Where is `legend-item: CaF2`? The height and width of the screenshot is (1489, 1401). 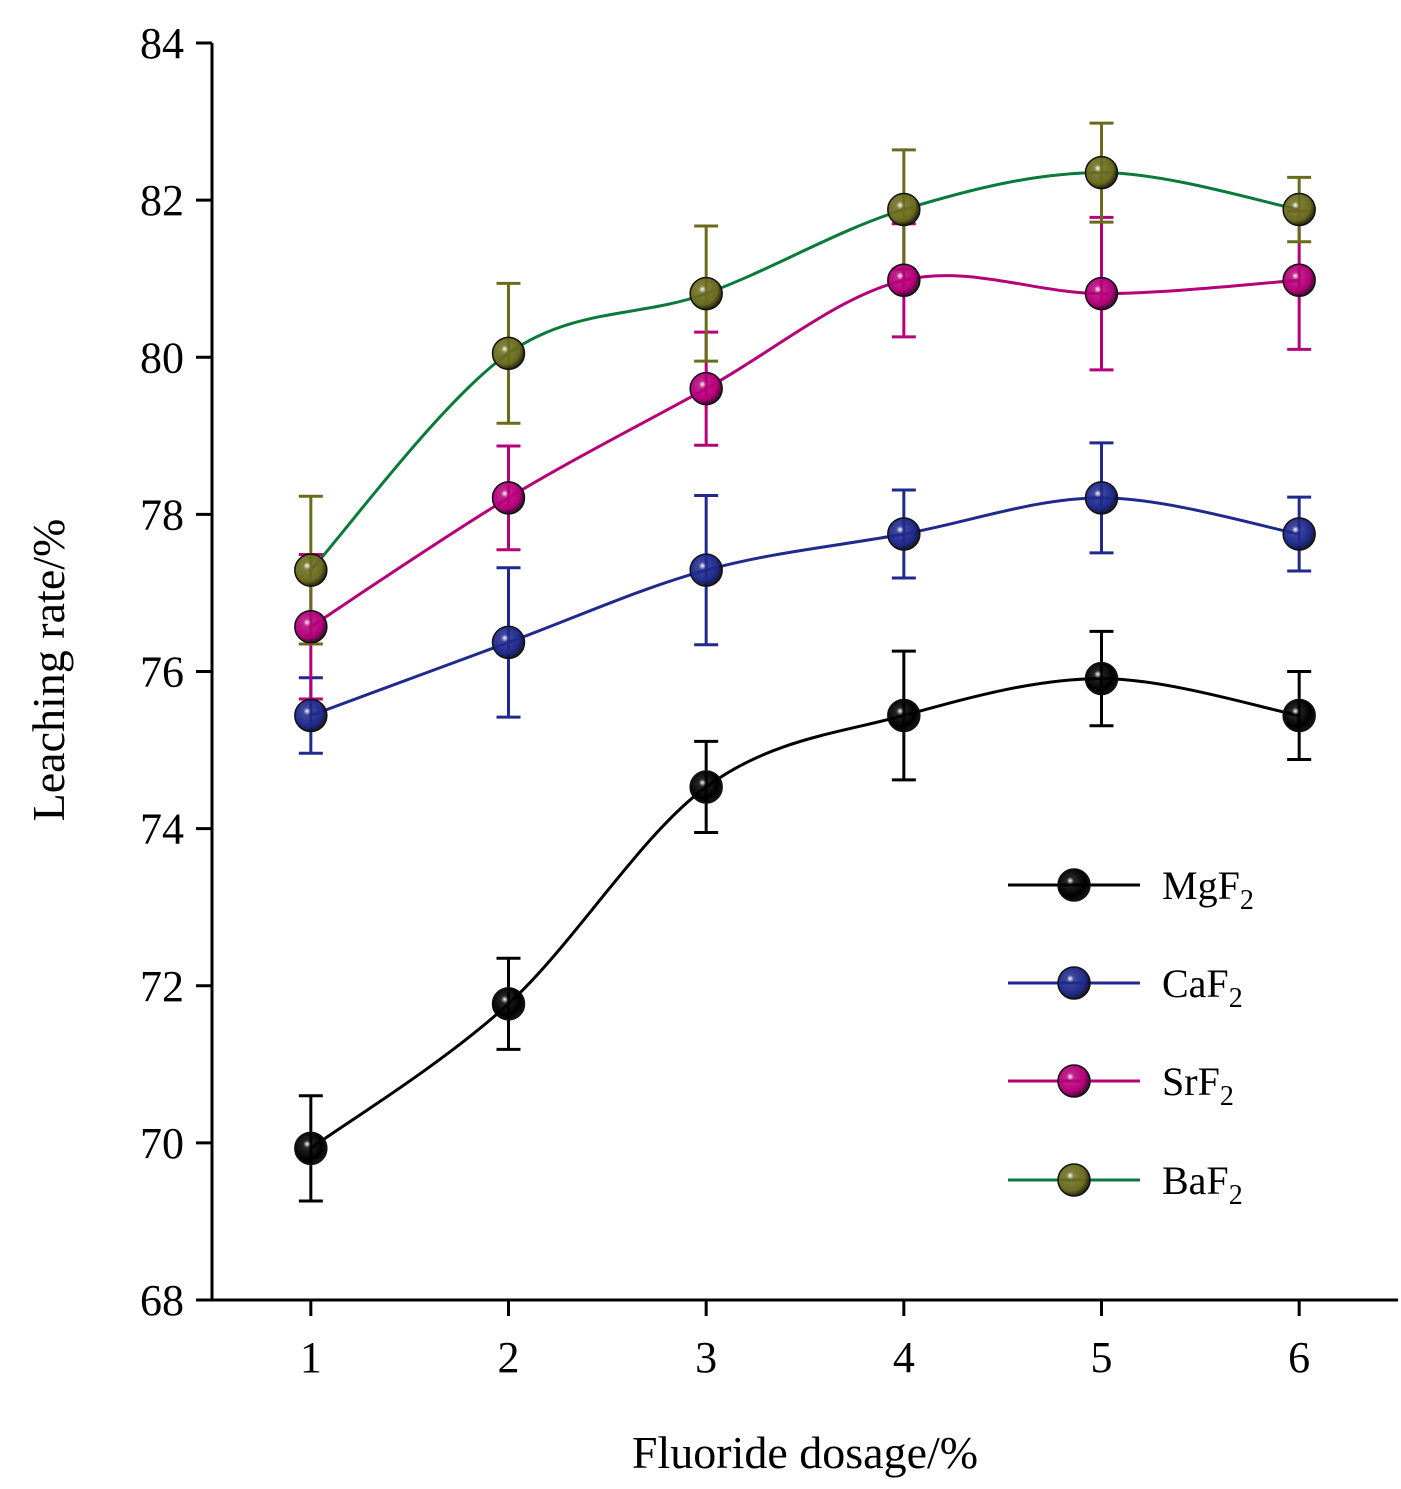 legend-item: CaF2 is located at coordinates (1125, 987).